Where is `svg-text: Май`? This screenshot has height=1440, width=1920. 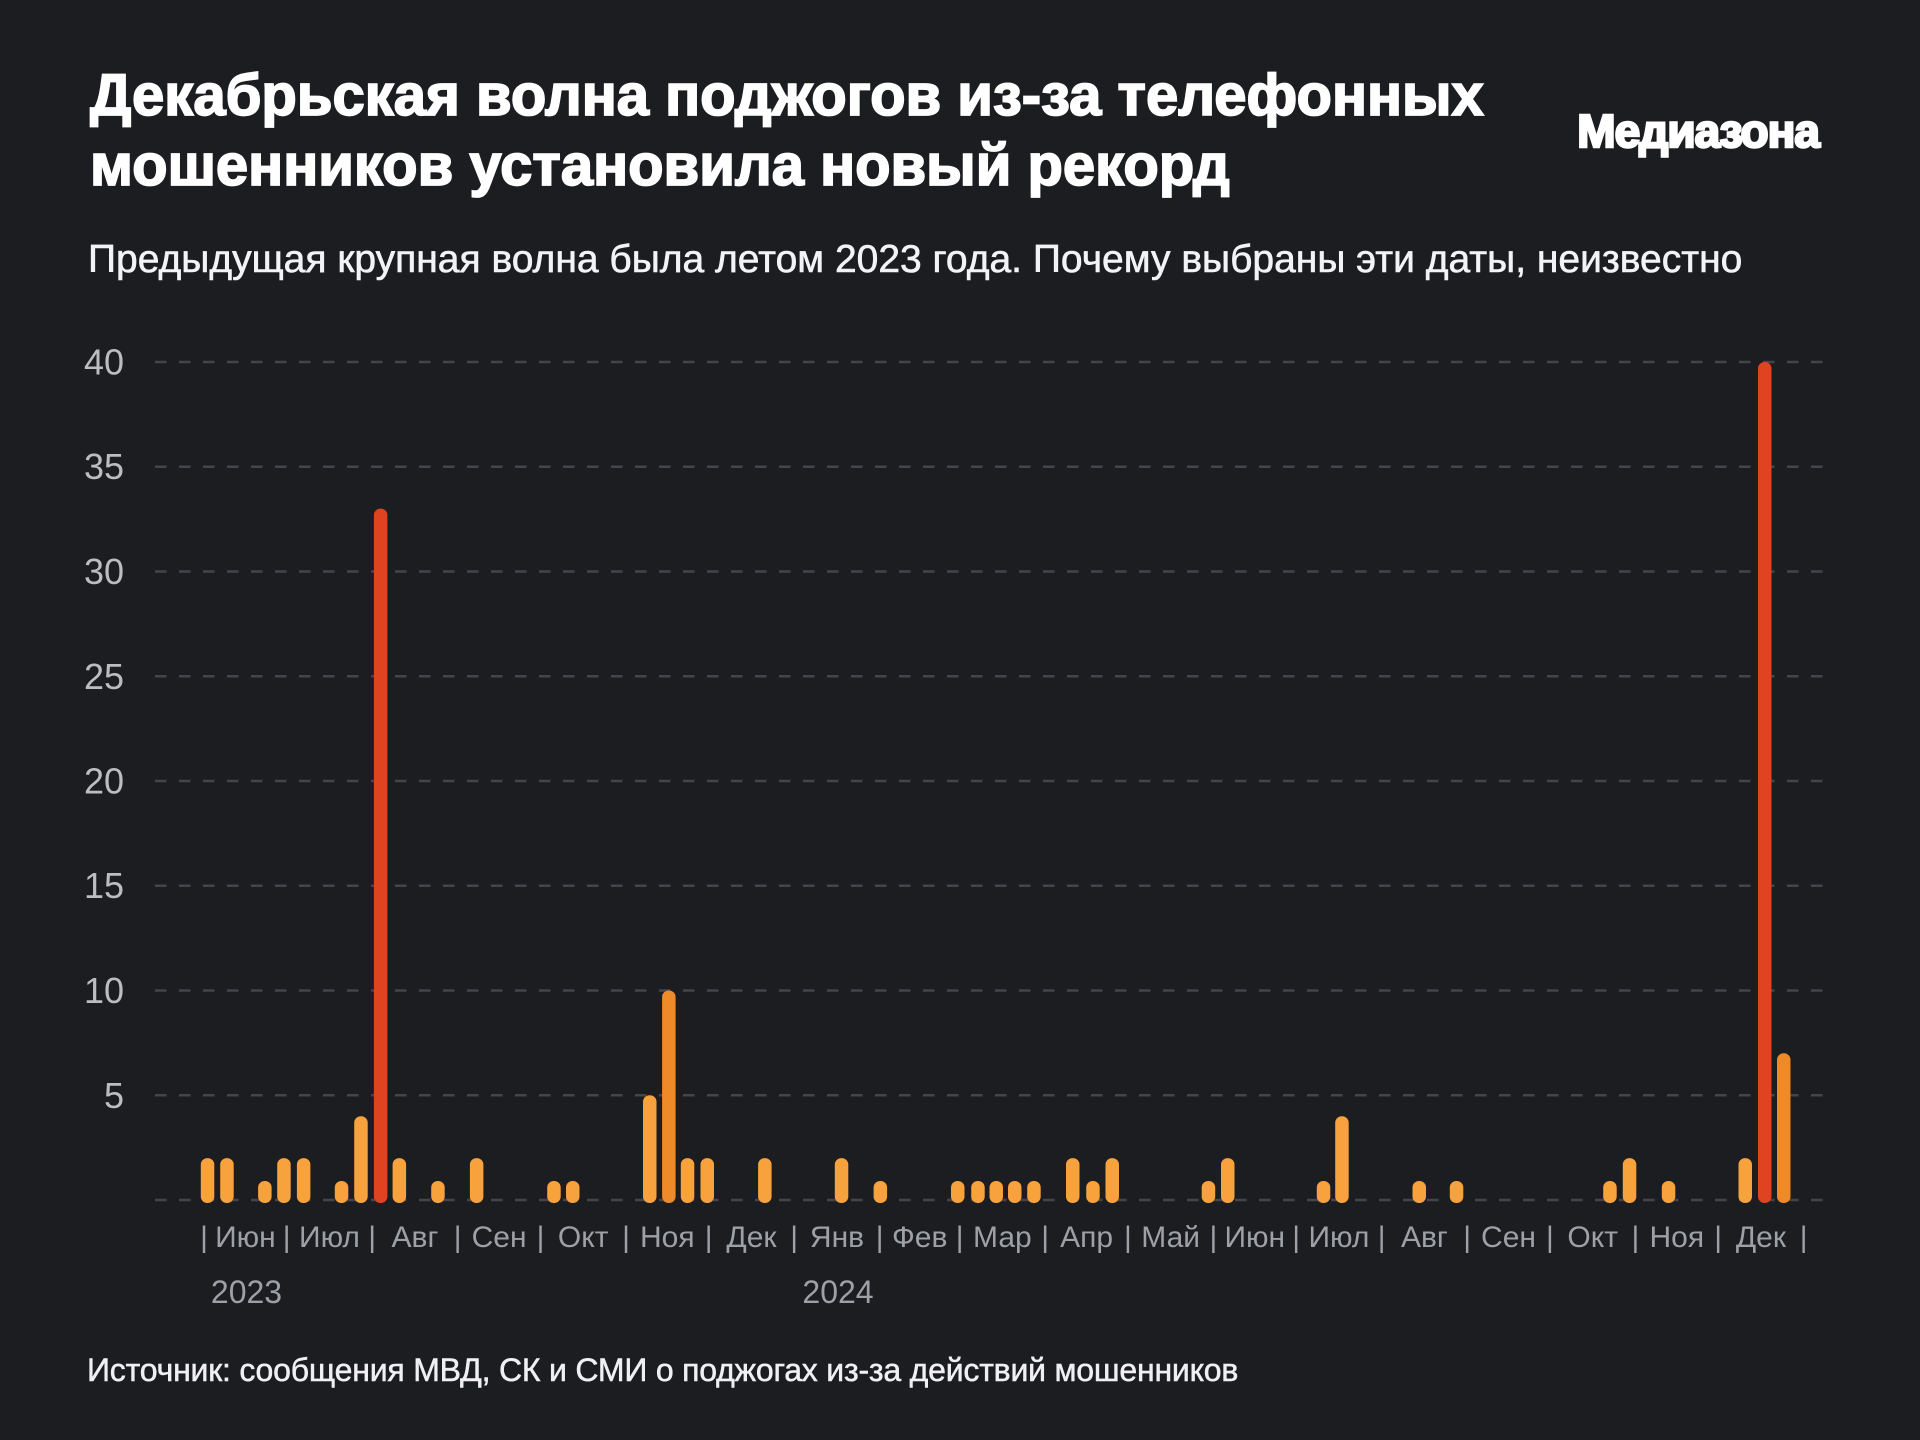
svg-text: Май is located at coordinates (1170, 1237).